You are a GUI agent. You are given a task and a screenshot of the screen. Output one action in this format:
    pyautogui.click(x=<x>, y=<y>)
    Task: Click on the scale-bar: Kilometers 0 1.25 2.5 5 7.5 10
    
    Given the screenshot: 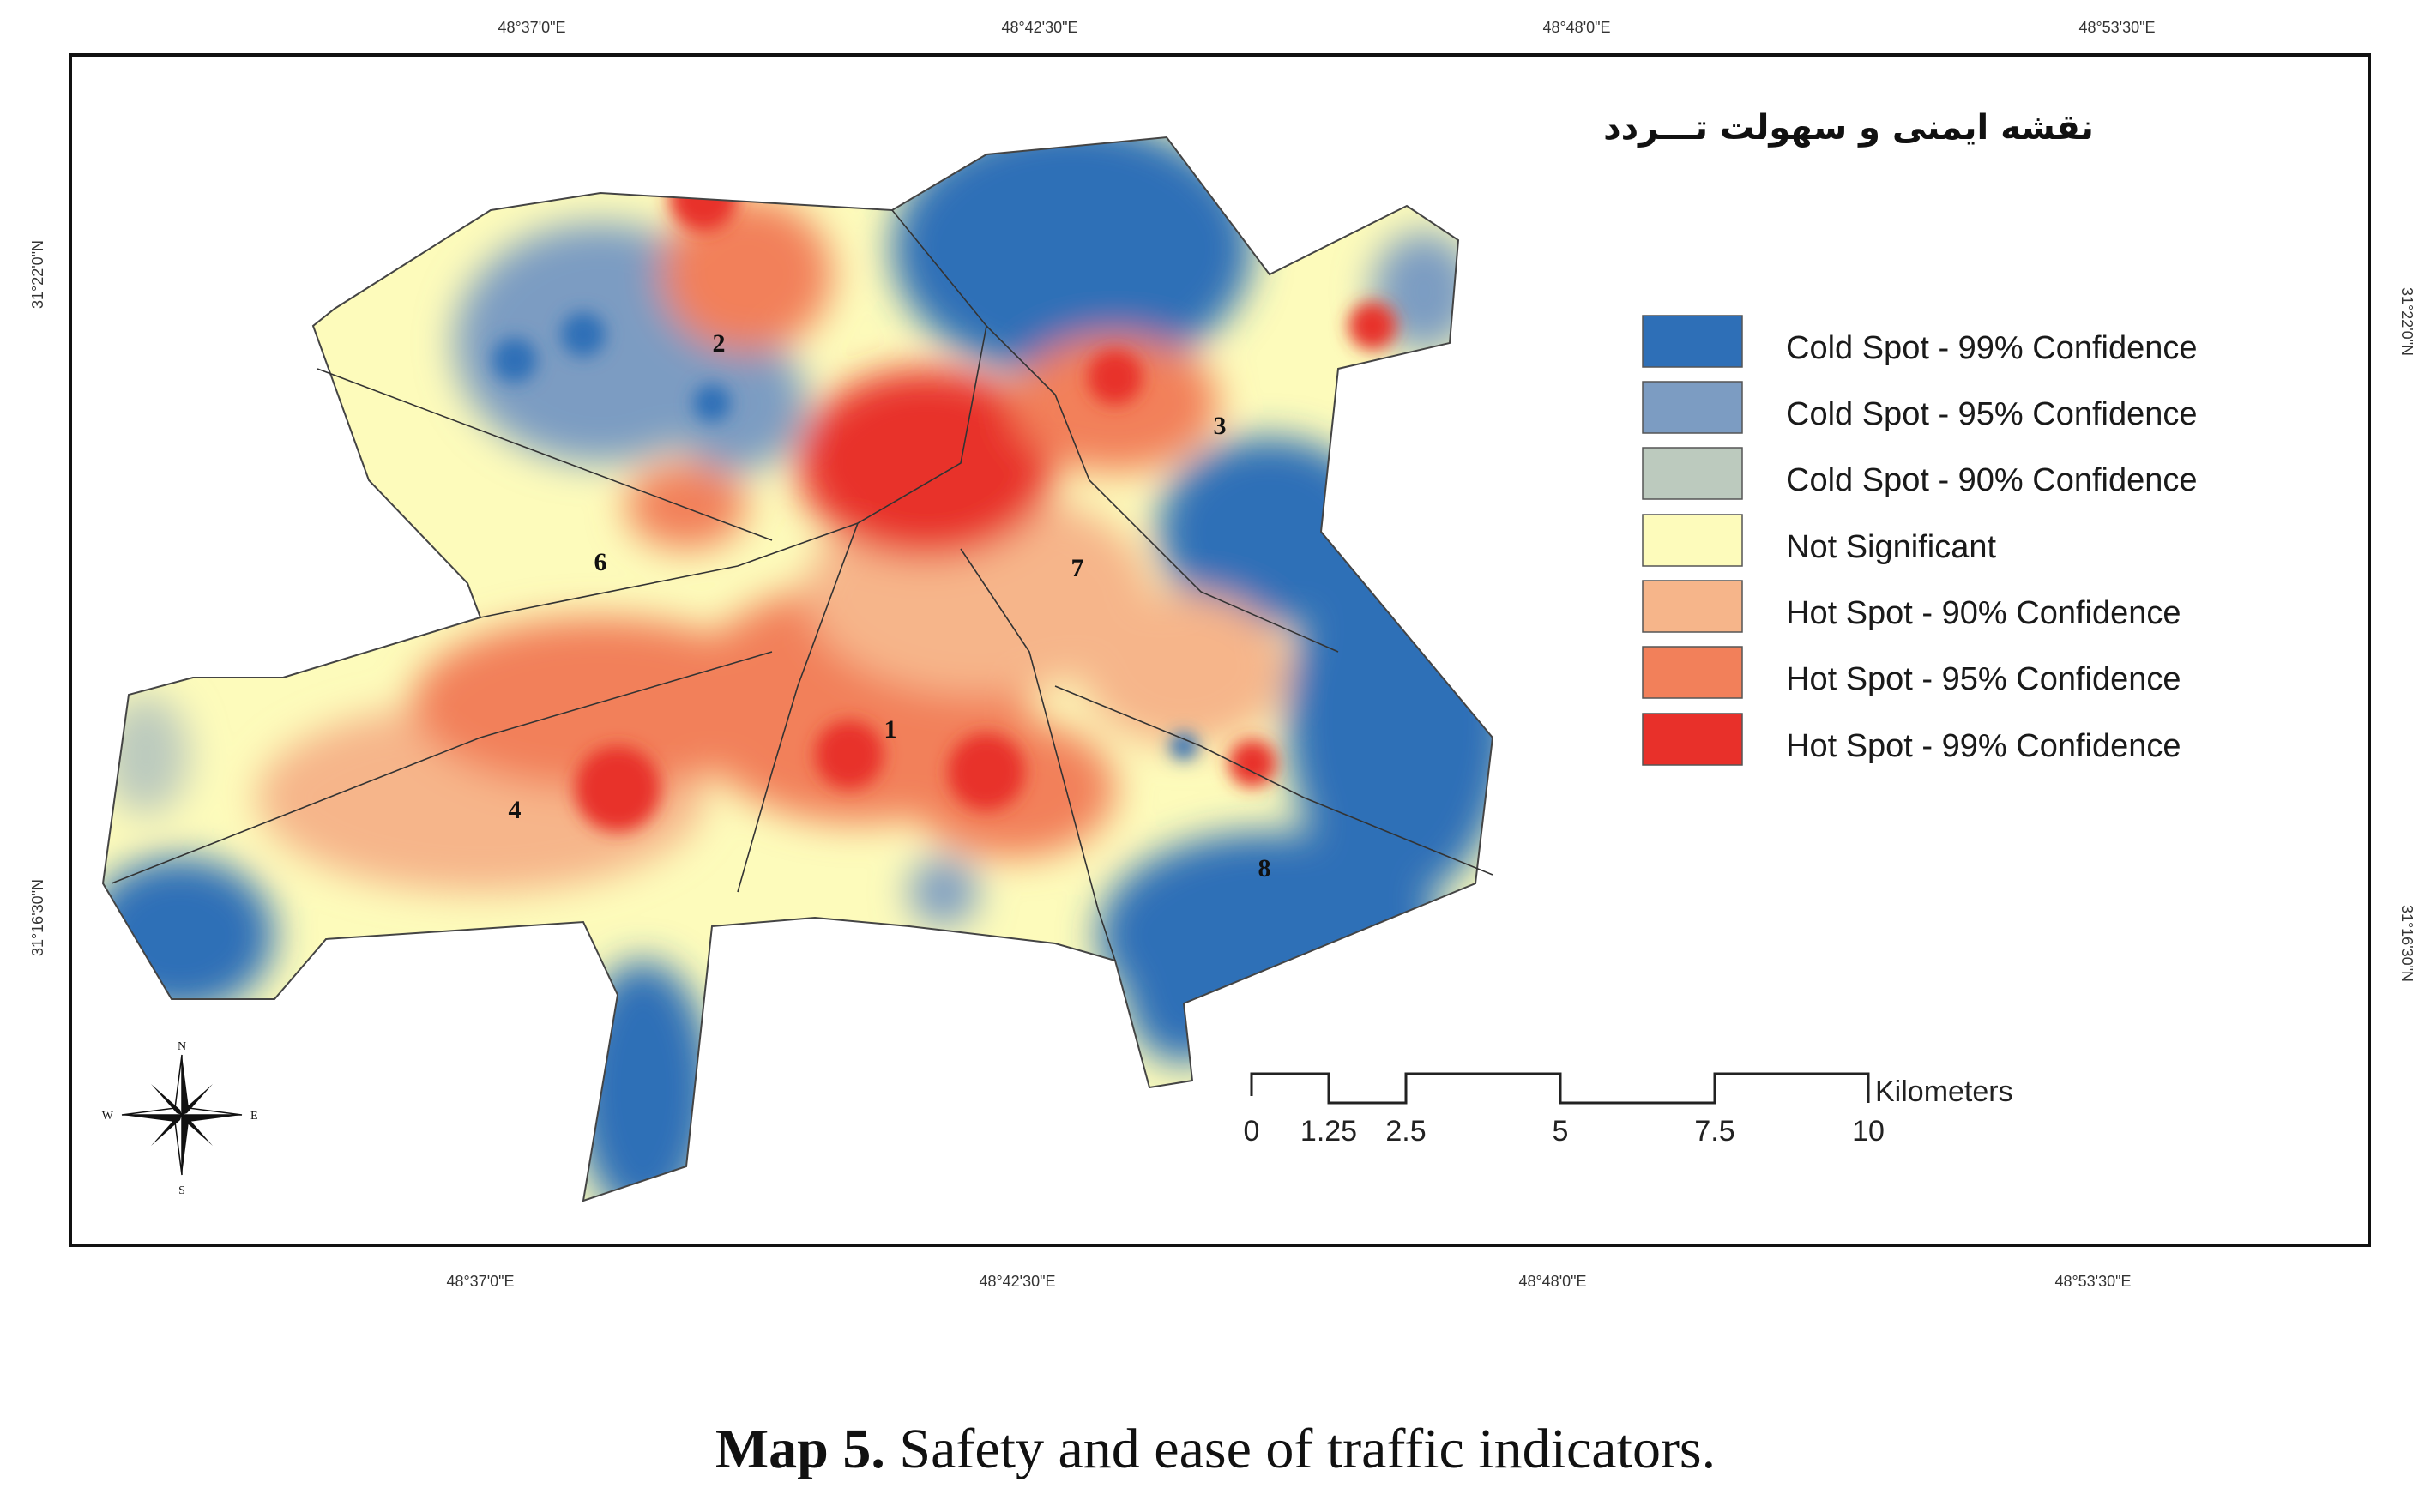 What is the action you would take?
    pyautogui.click(x=1628, y=1110)
    